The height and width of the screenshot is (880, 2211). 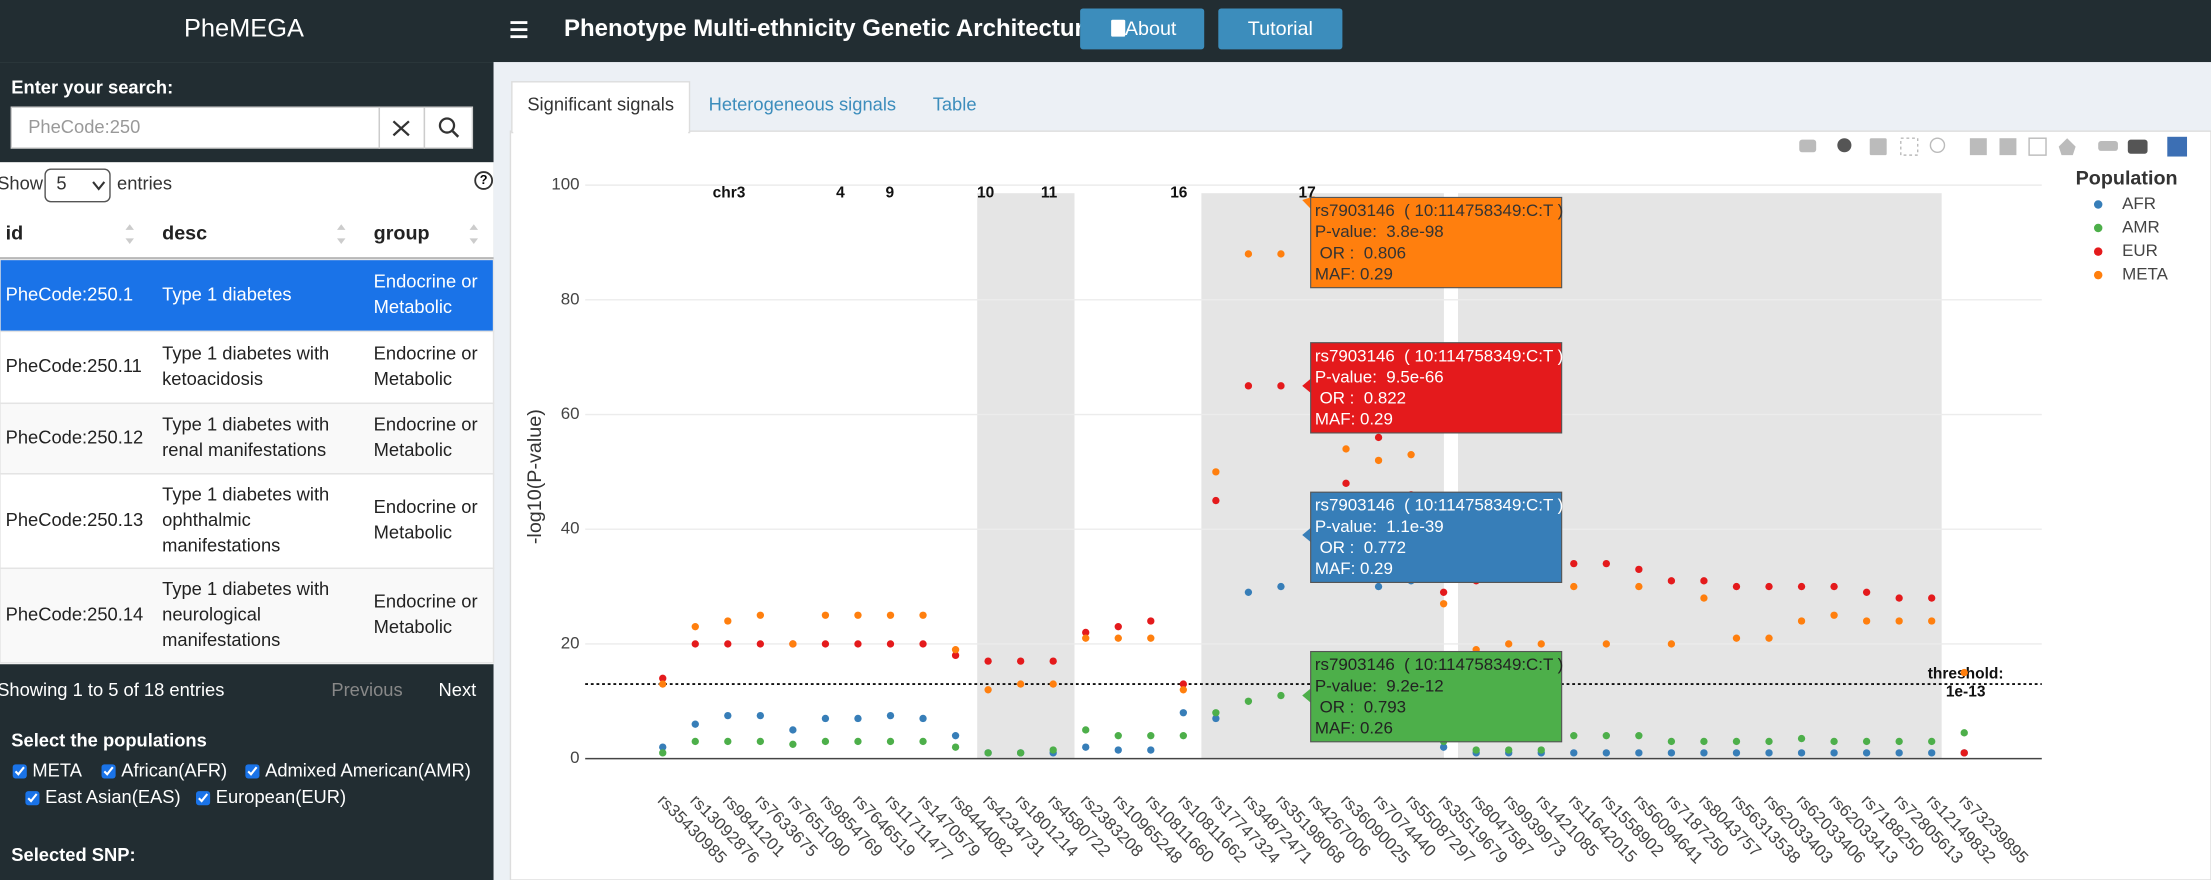 What do you see at coordinates (2145, 274) in the screenshot?
I see `legend-label: META` at bounding box center [2145, 274].